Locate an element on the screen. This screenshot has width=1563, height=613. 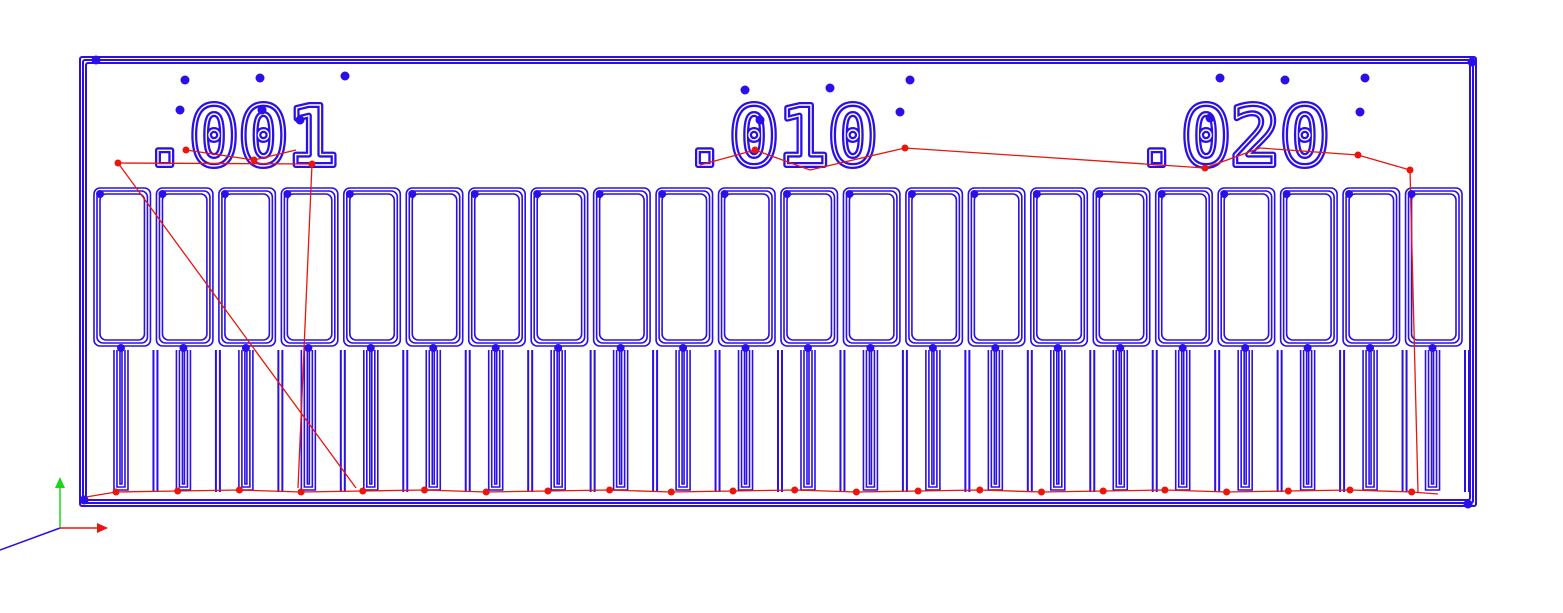
axis-y-arrow is located at coordinates (60, 482).